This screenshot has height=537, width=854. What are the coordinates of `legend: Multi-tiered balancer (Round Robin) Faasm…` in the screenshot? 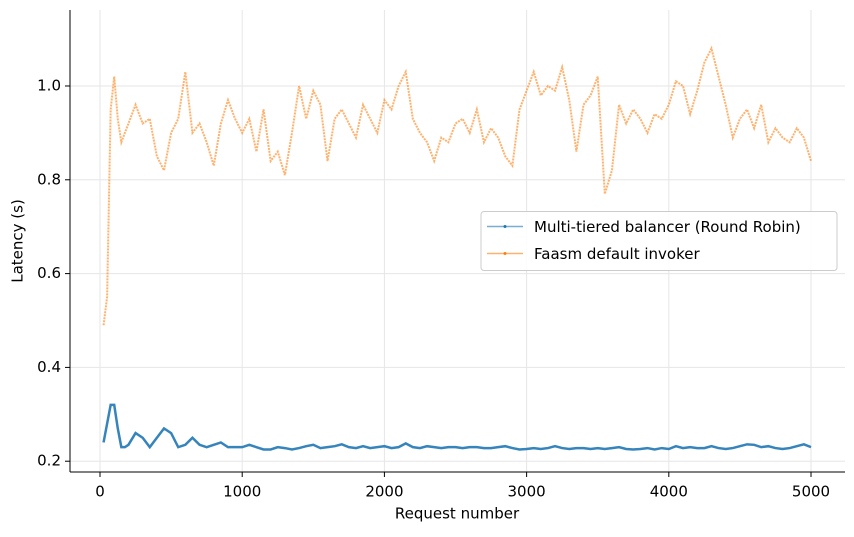 It's located at (659, 241).